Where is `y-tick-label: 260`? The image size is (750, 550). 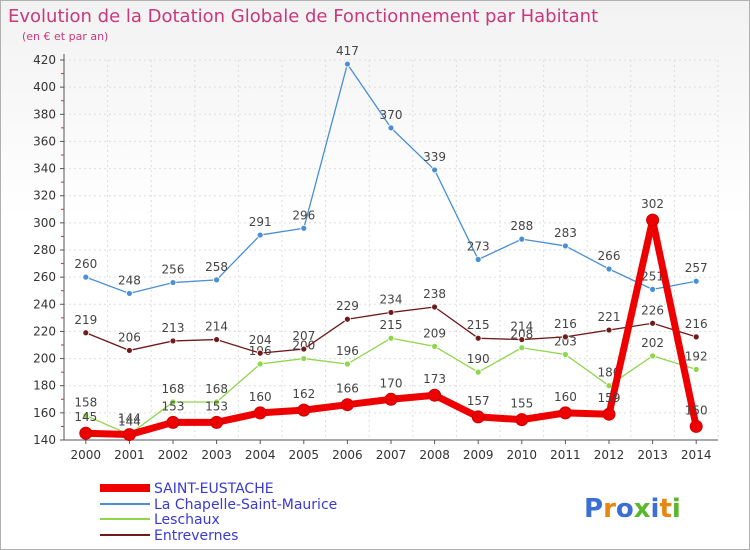
y-tick-label: 260 is located at coordinates (44, 277).